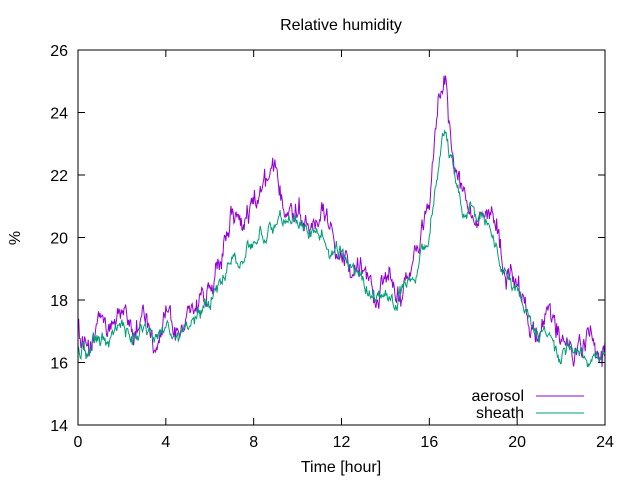 The image size is (640, 480). What do you see at coordinates (165, 442) in the screenshot?
I see `x-tick-label: 4` at bounding box center [165, 442].